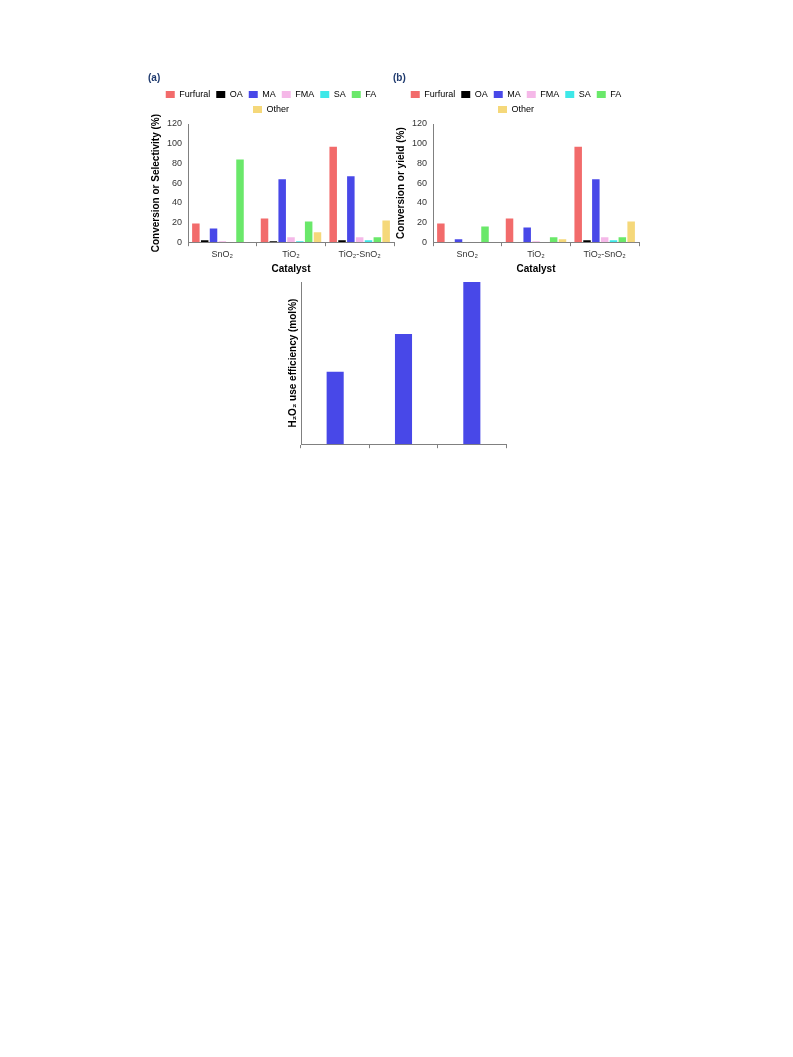  Describe the element at coordinates (400, 183) in the screenshot. I see `y-axis-title: Conversion or yield (%)` at that location.